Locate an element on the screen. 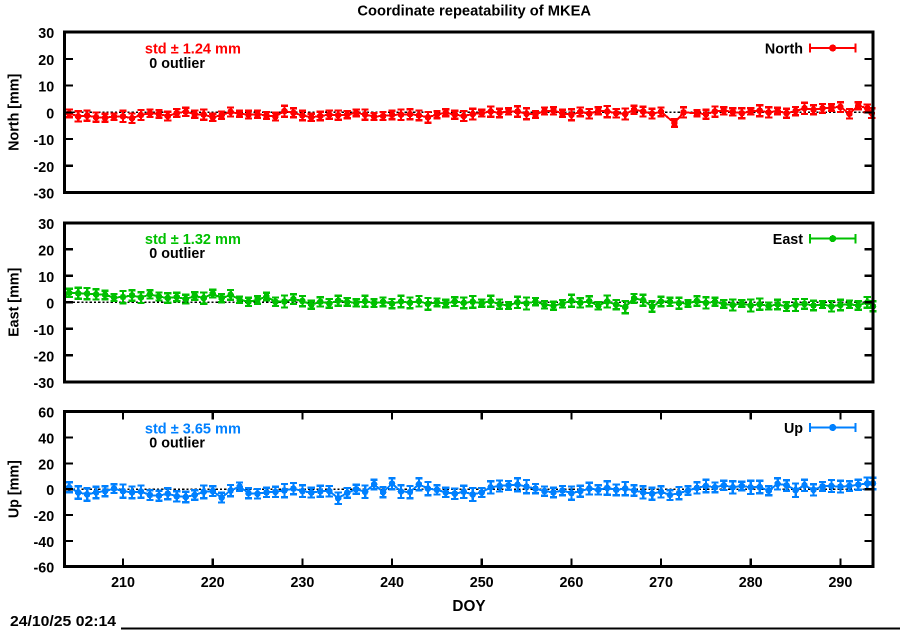 The image size is (900, 630). svg-text: 260 is located at coordinates (571, 583).